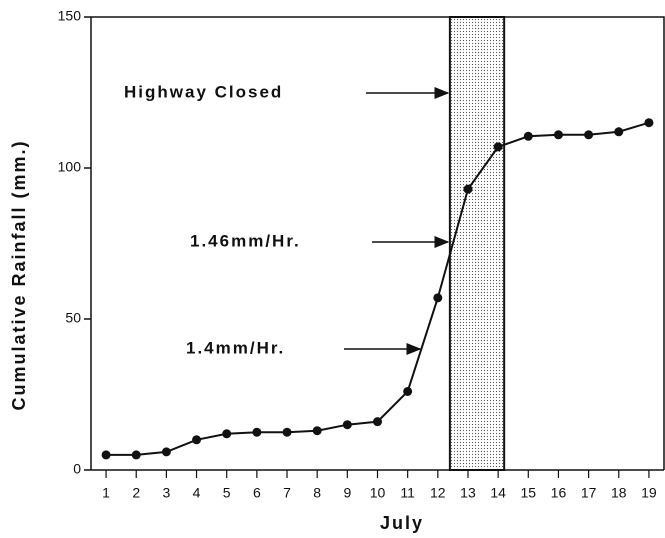 The height and width of the screenshot is (538, 665). Describe the element at coordinates (257, 493) in the screenshot. I see `x-tick-label: 6` at that location.